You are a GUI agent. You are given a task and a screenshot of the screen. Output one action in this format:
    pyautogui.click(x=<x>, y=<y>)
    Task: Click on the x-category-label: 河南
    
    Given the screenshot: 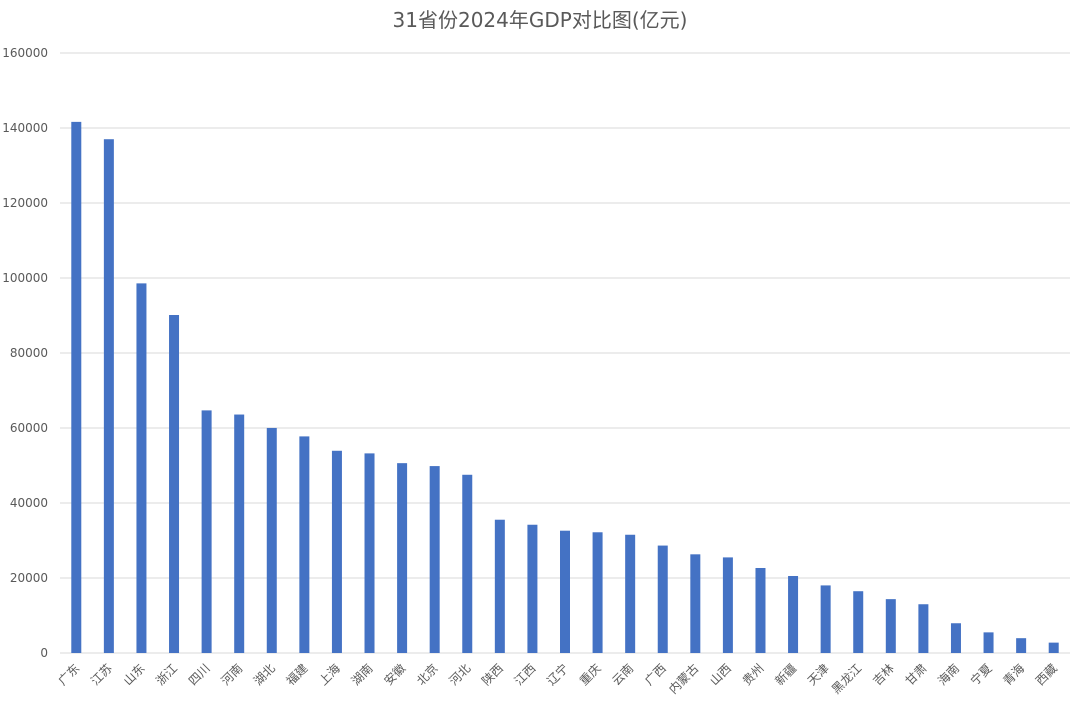 What is the action you would take?
    pyautogui.click(x=232, y=675)
    